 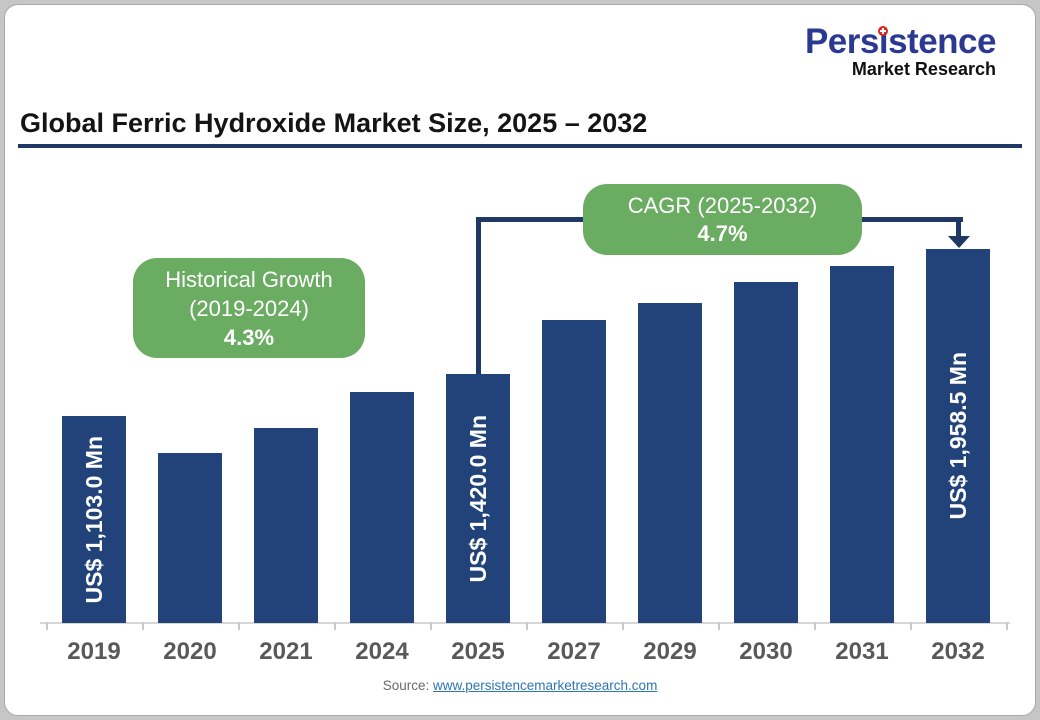 What do you see at coordinates (286, 525) in the screenshot?
I see `bar-2021` at bounding box center [286, 525].